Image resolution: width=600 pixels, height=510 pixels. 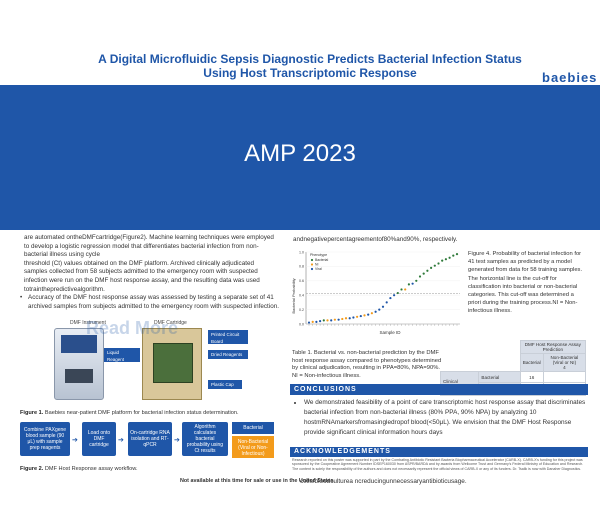 I want to click on chart-tick-label: 0.6, so click(x=301, y=281).